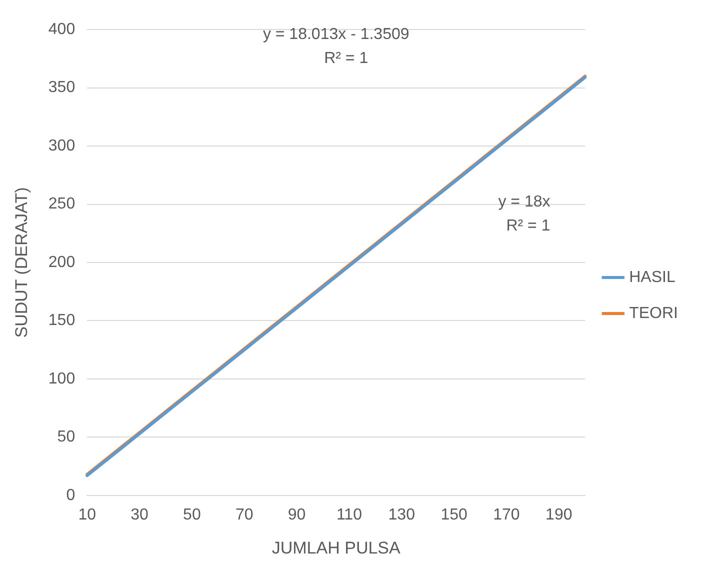 This screenshot has width=713, height=575. What do you see at coordinates (454, 515) in the screenshot?
I see `x-tick-label: 150` at bounding box center [454, 515].